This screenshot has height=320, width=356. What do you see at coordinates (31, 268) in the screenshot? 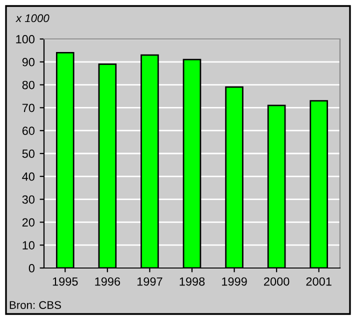
I see `y-tick-label: 0` at bounding box center [31, 268].